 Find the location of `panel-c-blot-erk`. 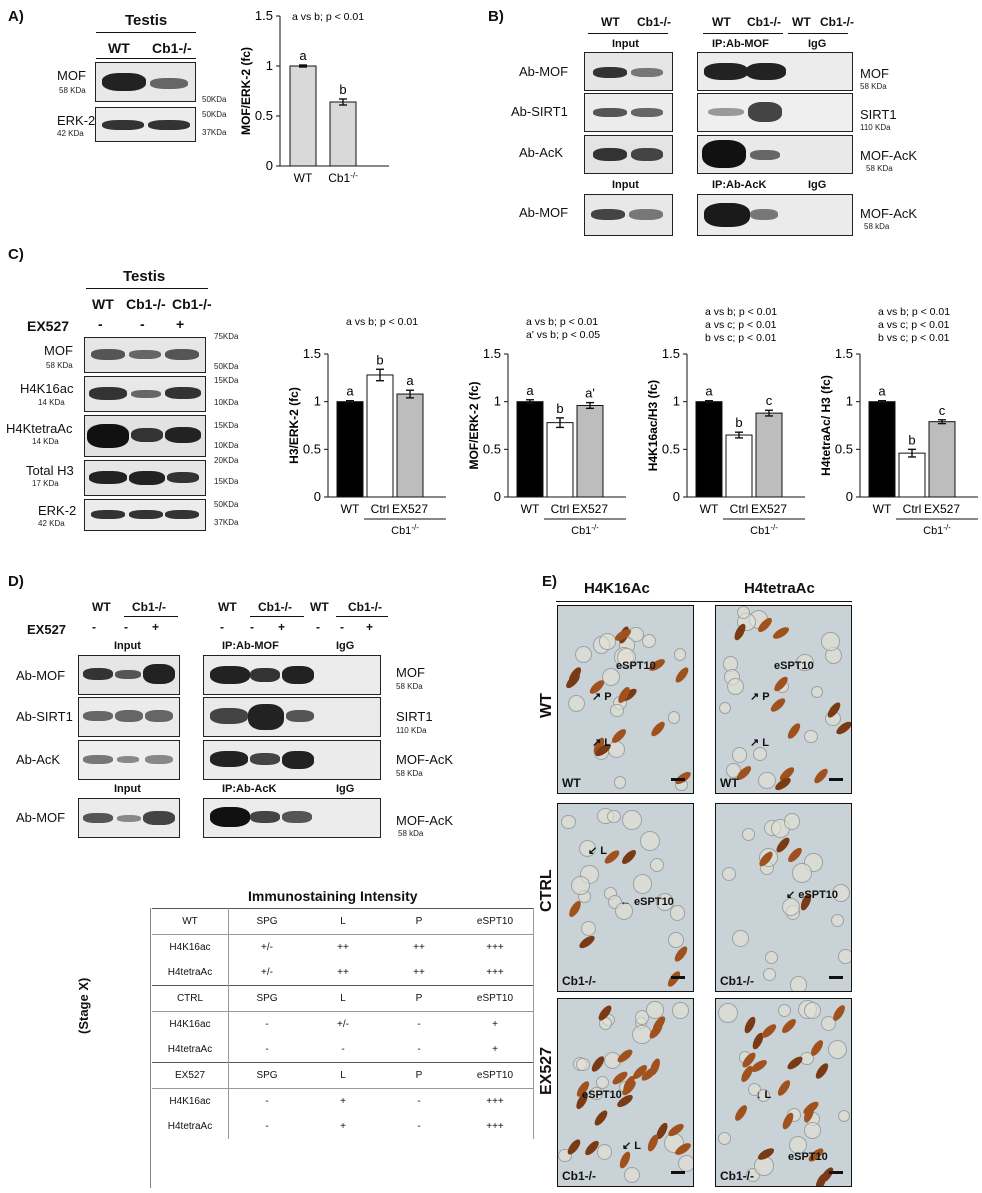

panel-c-blot-erk is located at coordinates (145, 515).